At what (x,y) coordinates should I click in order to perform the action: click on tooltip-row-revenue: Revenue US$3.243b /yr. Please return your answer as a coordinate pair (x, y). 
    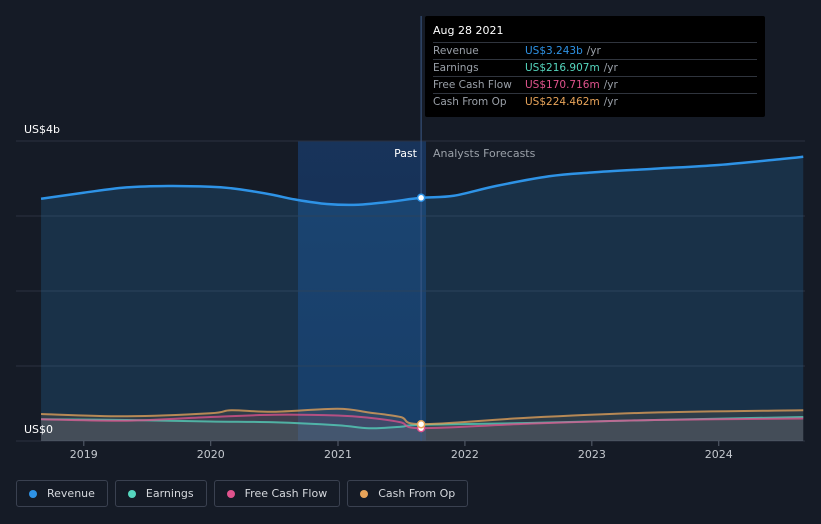
    Looking at the image, I should click on (595, 50).